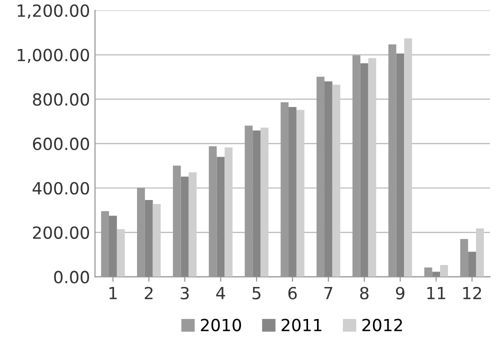 This screenshot has height=346, width=500. Describe the element at coordinates (61, 232) in the screenshot. I see `y-tick-label: 200.00` at that location.